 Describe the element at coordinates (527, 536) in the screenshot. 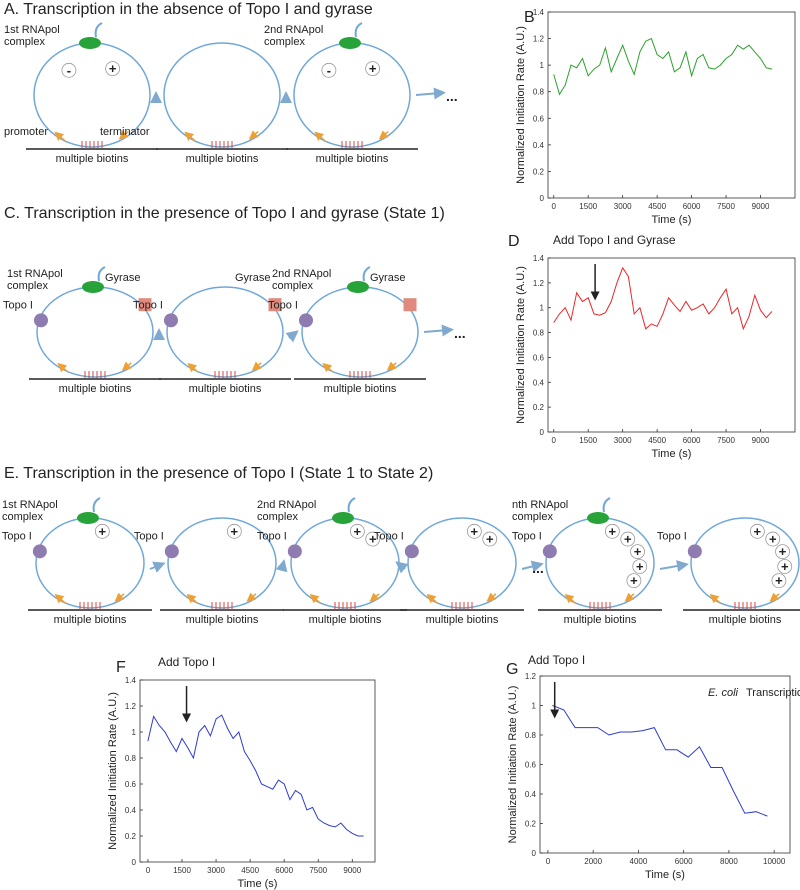

I see `topo-label: Topo I` at that location.